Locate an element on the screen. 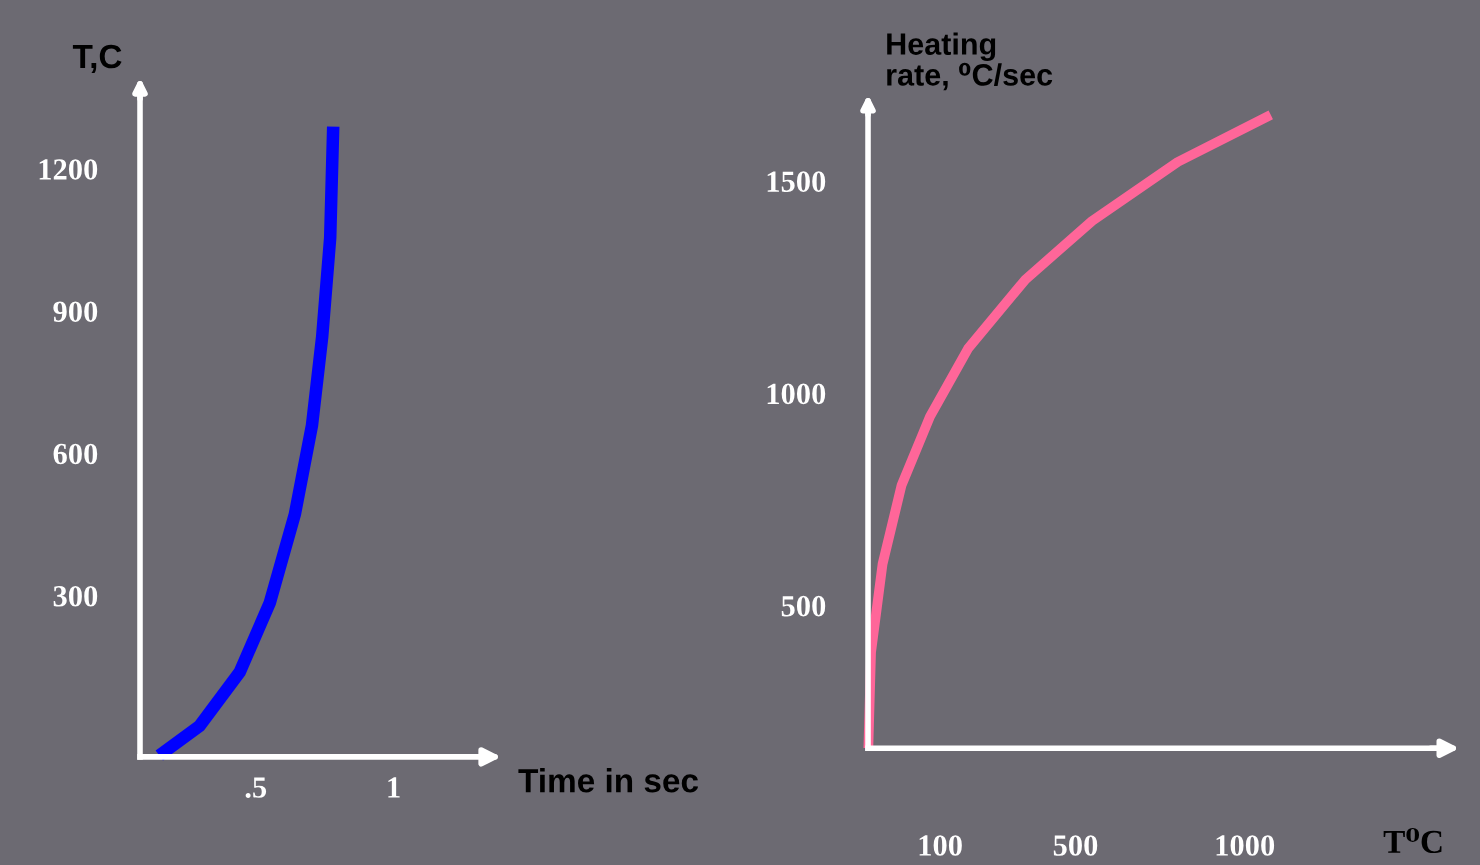 Image resolution: width=1480 pixels, height=865 pixels. y-axis-title: Heating rate, ⁰C/sec is located at coordinates (970, 61).